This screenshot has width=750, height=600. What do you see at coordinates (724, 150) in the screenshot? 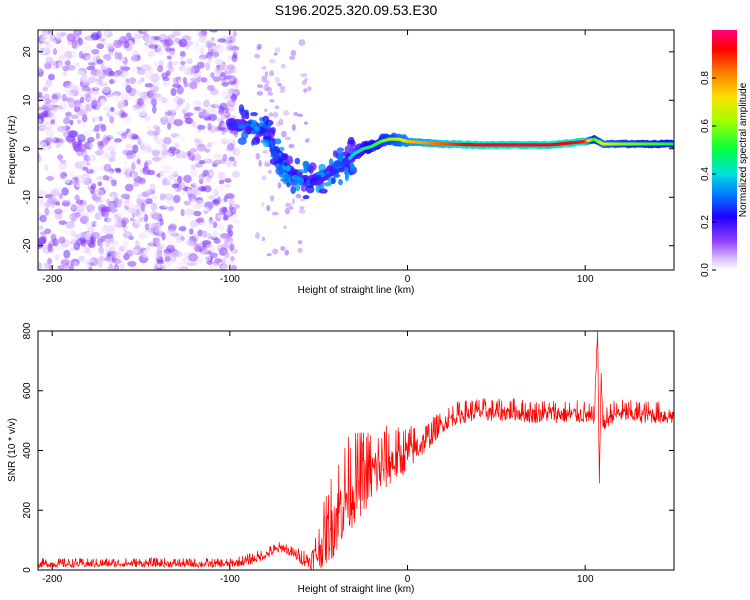
I see `colorbar-gradient` at bounding box center [724, 150].